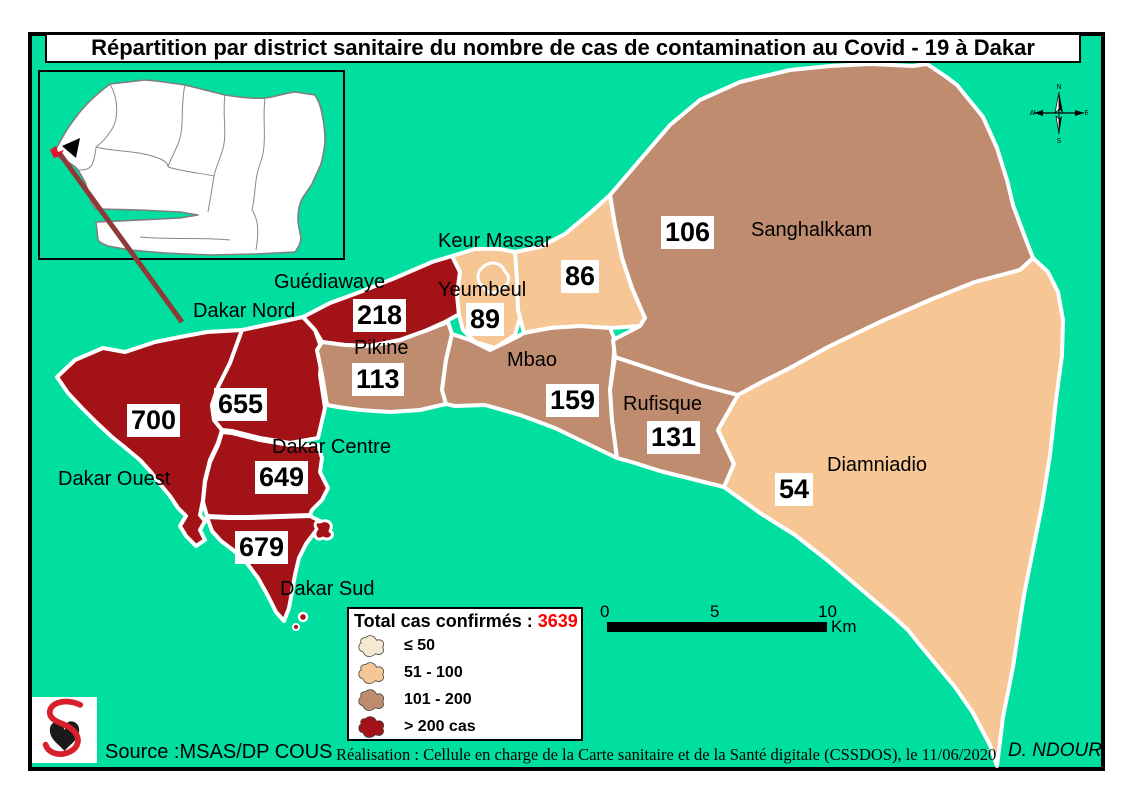 This screenshot has width=1122, height=794. Describe the element at coordinates (1033, 113) in the screenshot. I see `compass-w-label: W` at that location.